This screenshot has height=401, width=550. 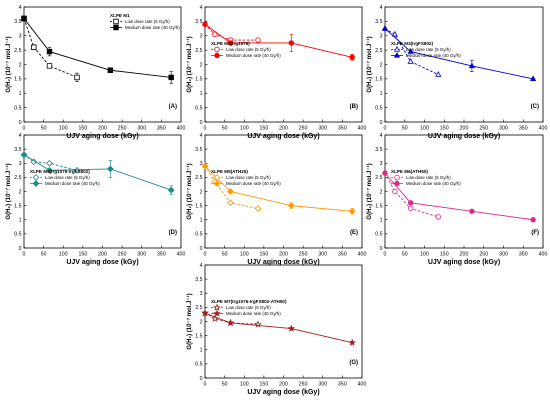 What do you see at coordinates (248, 49) in the screenshot?
I see `legend-label: Low dose rate (5 Gy/h)` at bounding box center [248, 49].